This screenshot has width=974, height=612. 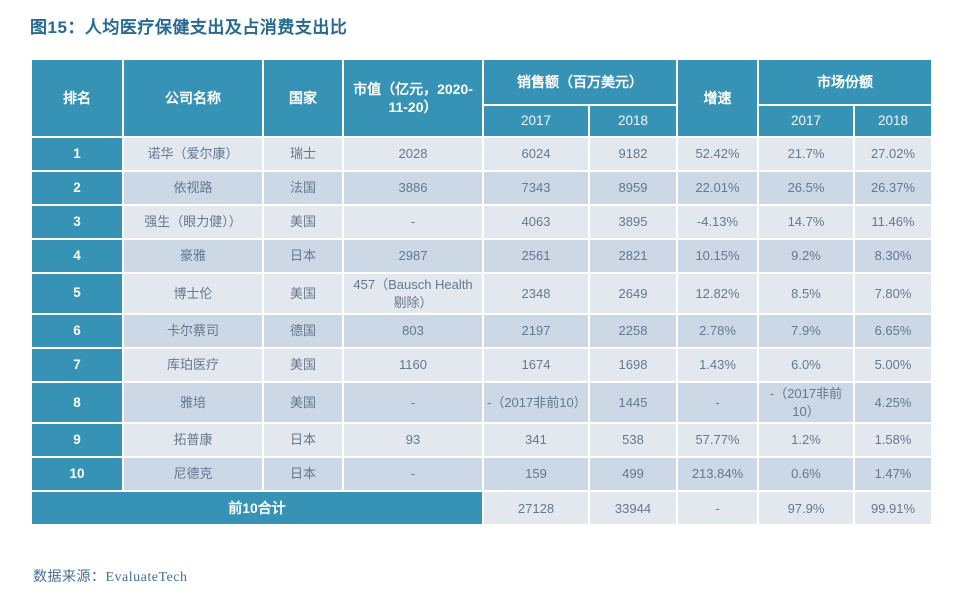 I want to click on table-row: 8 雅培 美国 - -（2017非前10） 1445- -（2017非前10） 4.25%, so click(x=481, y=403).